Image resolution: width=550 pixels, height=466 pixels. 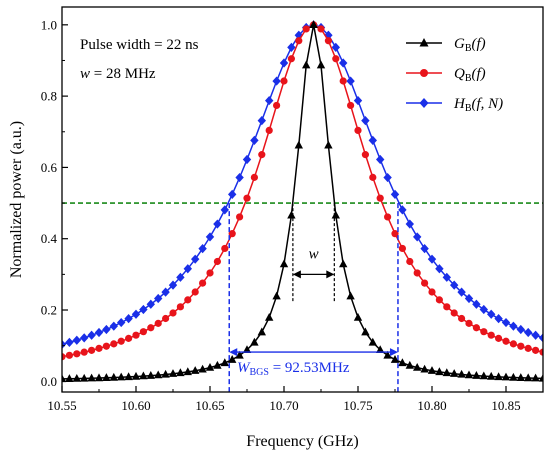 What do you see at coordinates (16, 199) in the screenshot?
I see `y-axis-title: Normalized power (a.u.)` at bounding box center [16, 199].